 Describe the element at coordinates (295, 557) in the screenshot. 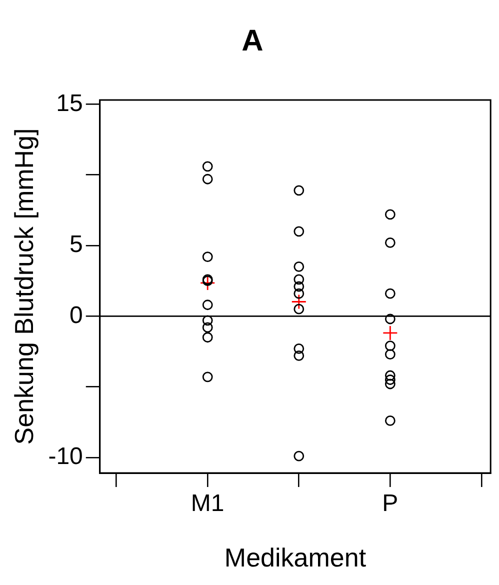

I see `x-axis-title: Medikament` at that location.